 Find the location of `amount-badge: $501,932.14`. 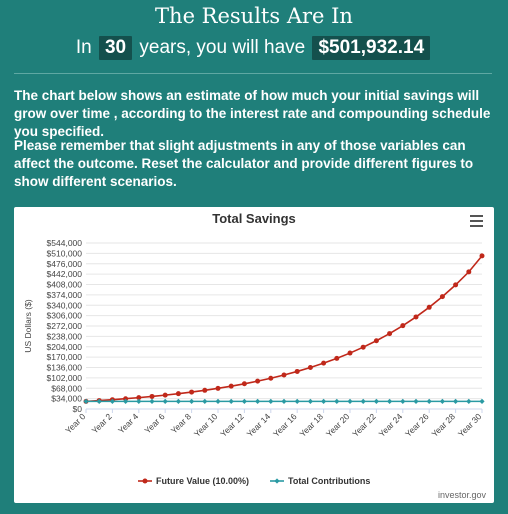

amount-badge: $501,932.14 is located at coordinates (371, 48).